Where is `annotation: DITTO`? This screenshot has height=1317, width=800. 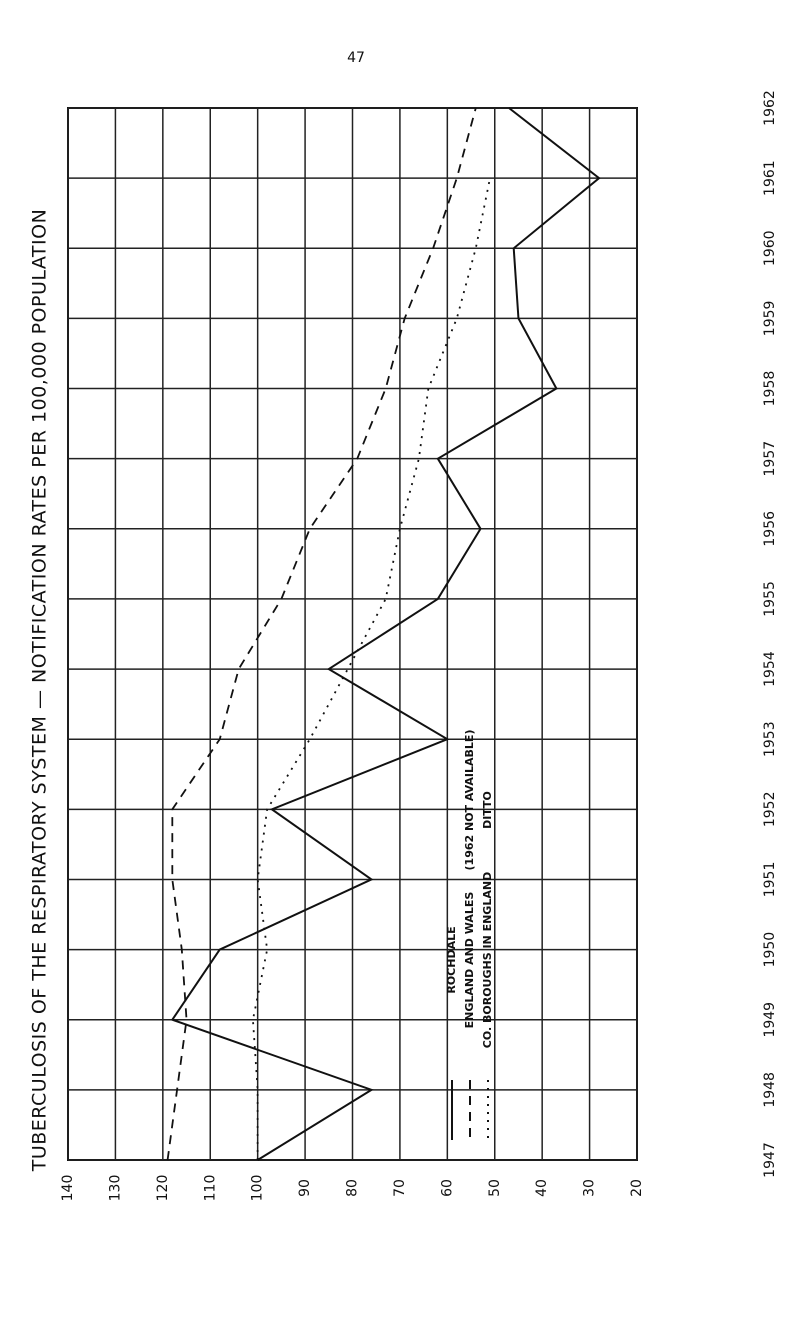 annotation: DITTO is located at coordinates (487, 810).